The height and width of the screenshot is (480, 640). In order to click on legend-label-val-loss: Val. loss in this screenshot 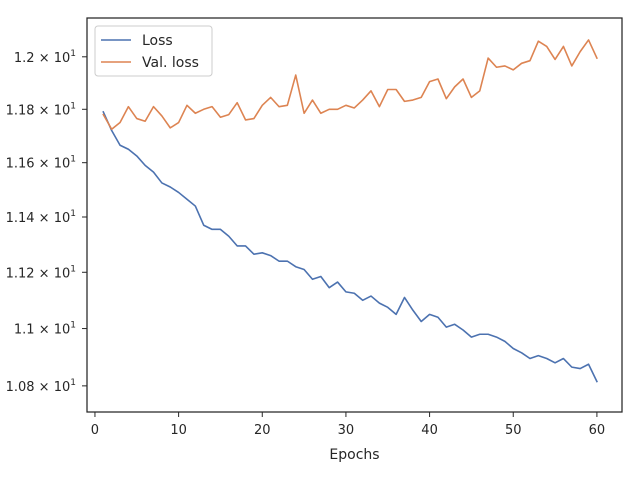, I will do `click(170, 63)`.